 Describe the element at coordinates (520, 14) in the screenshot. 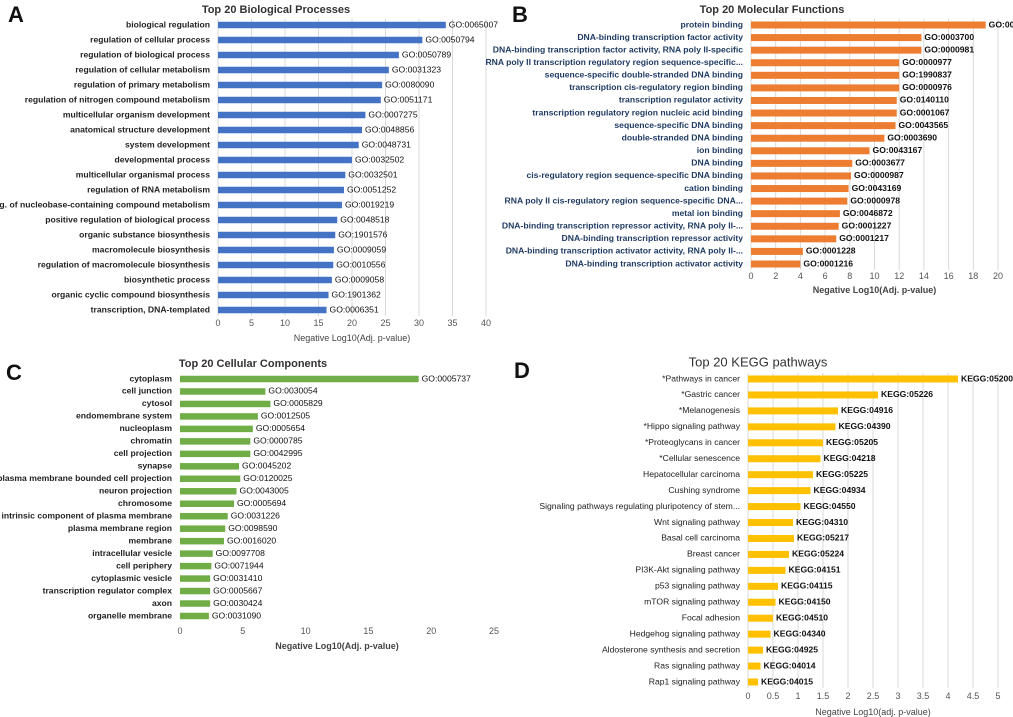

I see `panel-letter: B` at that location.